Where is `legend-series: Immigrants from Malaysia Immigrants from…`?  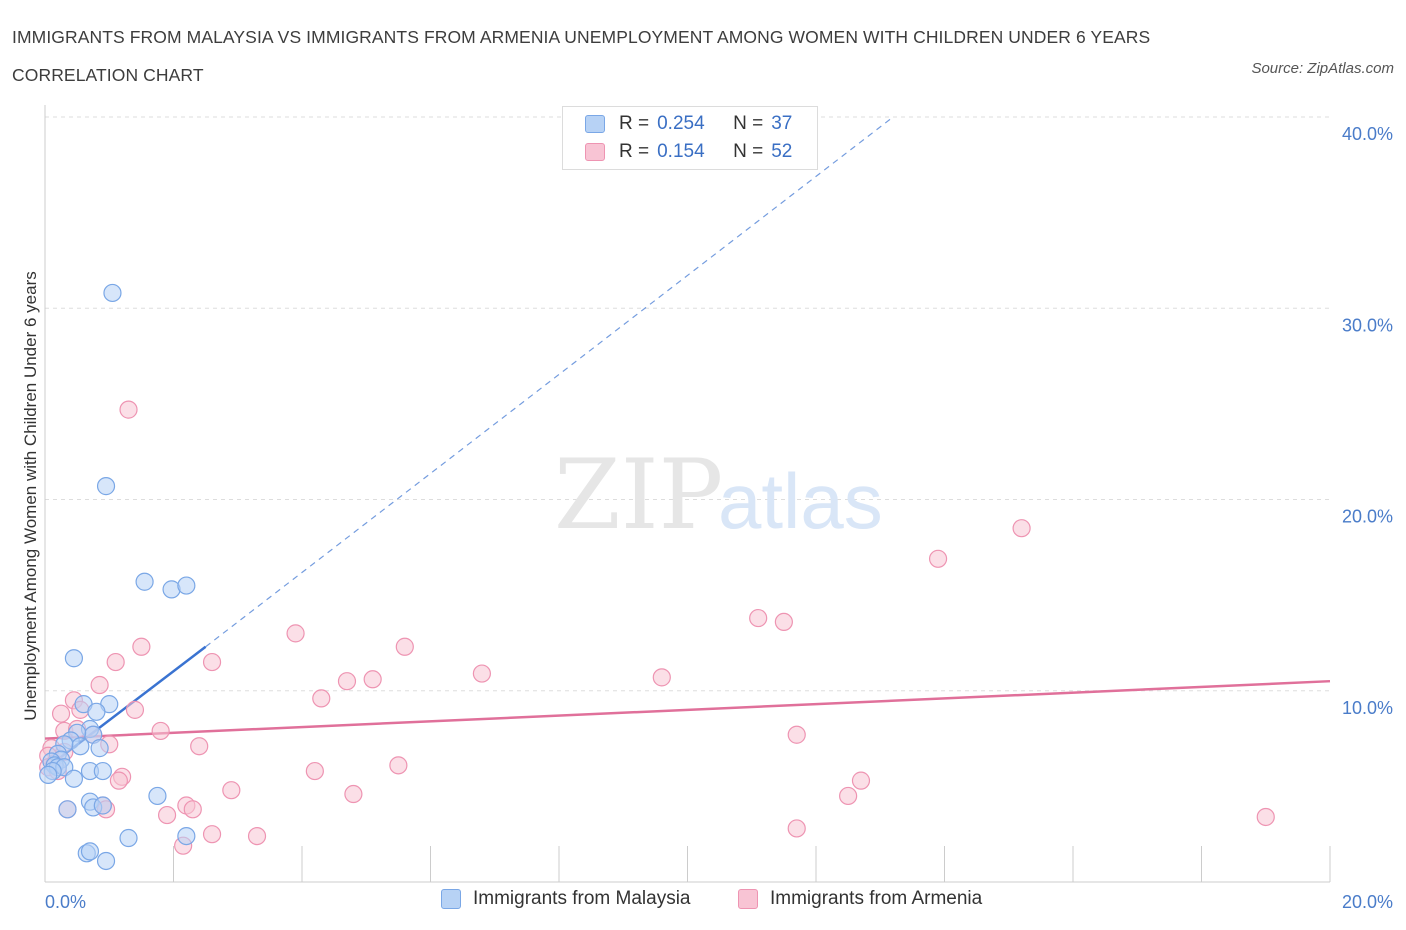
legend-series: Immigrants from Malaysia Immigrants from… is located at coordinates (703, 902).